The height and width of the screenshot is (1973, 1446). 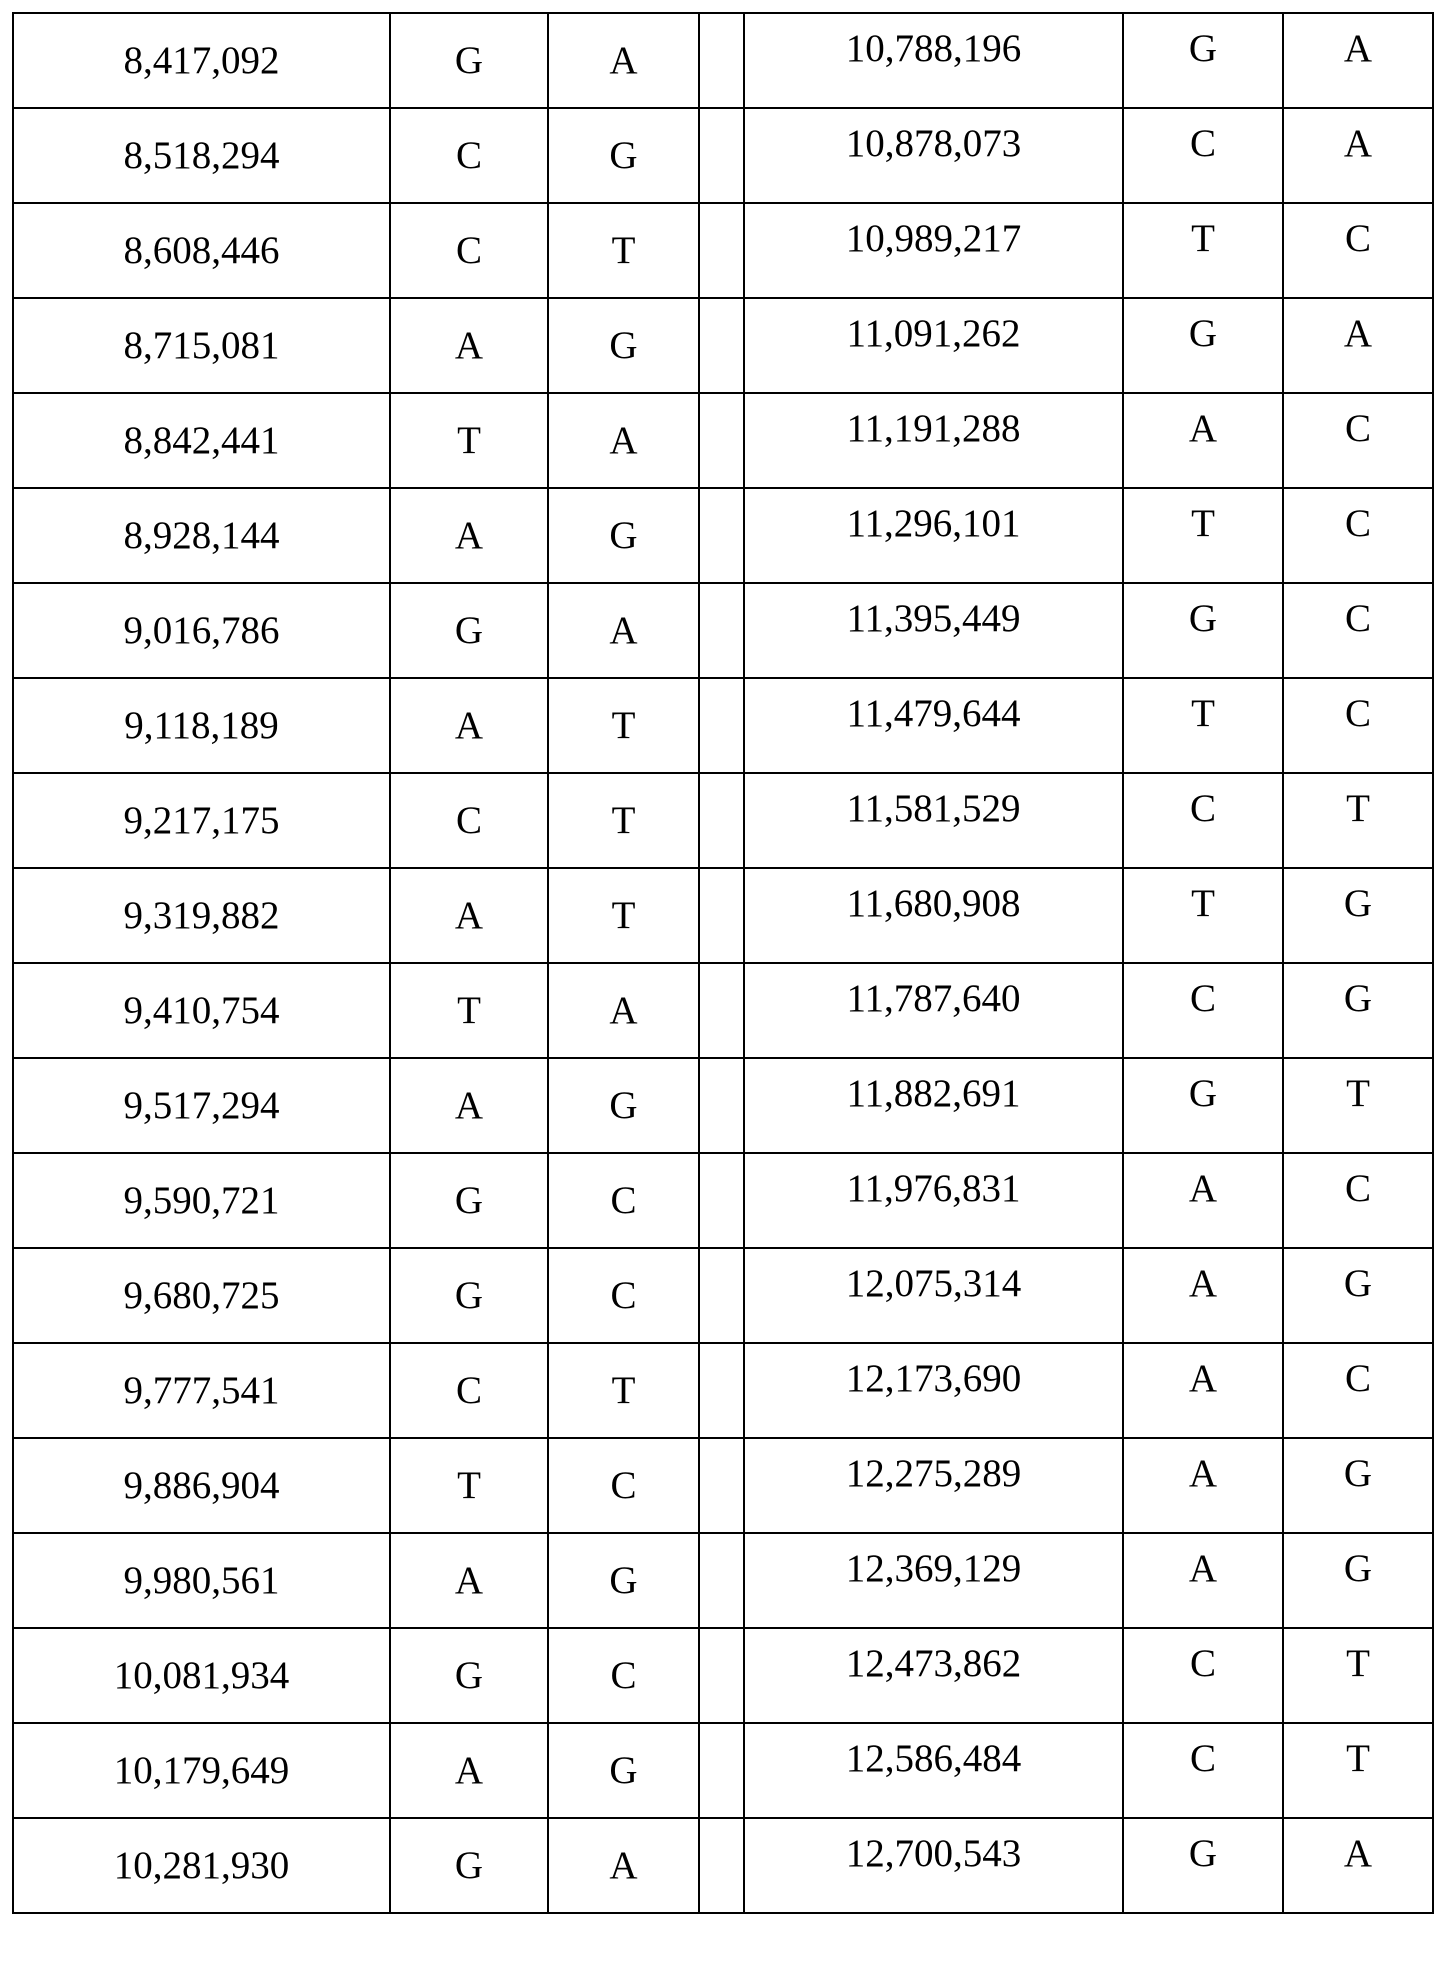 I want to click on position-cell: 8,715,081, so click(x=201, y=345).